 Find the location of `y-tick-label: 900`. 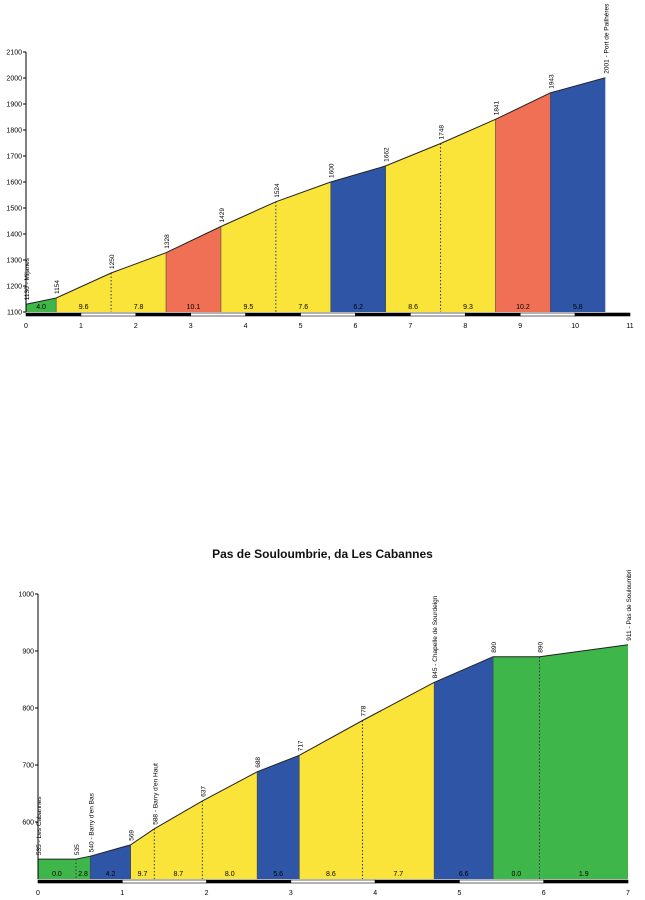

y-tick-label: 900 is located at coordinates (28, 652).